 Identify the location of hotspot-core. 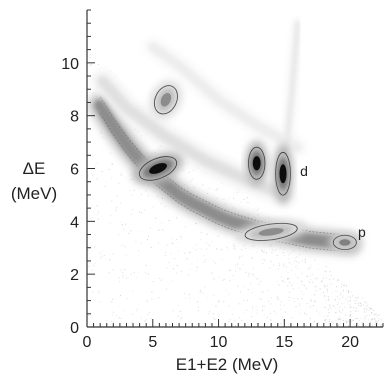
(166, 100).